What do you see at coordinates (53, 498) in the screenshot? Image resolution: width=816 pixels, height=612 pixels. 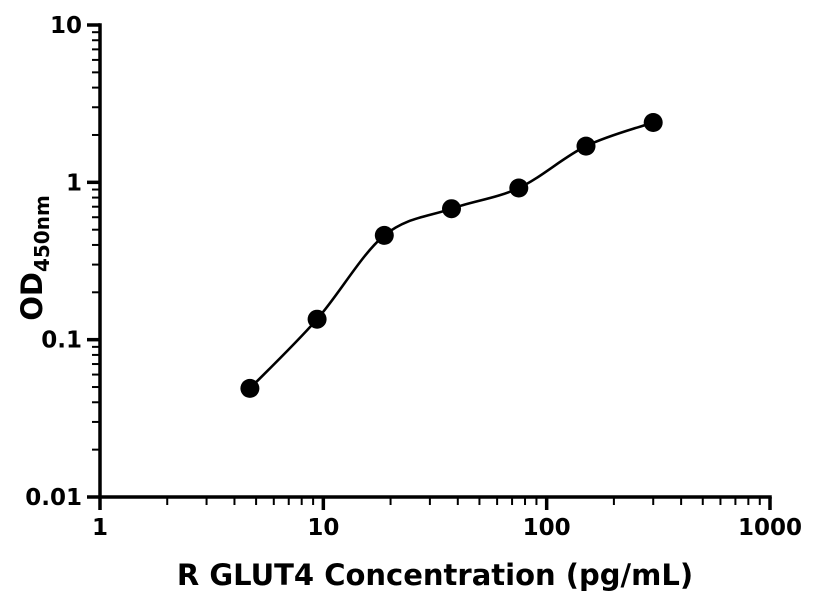 I see `y-tick-label: 0.01` at bounding box center [53, 498].